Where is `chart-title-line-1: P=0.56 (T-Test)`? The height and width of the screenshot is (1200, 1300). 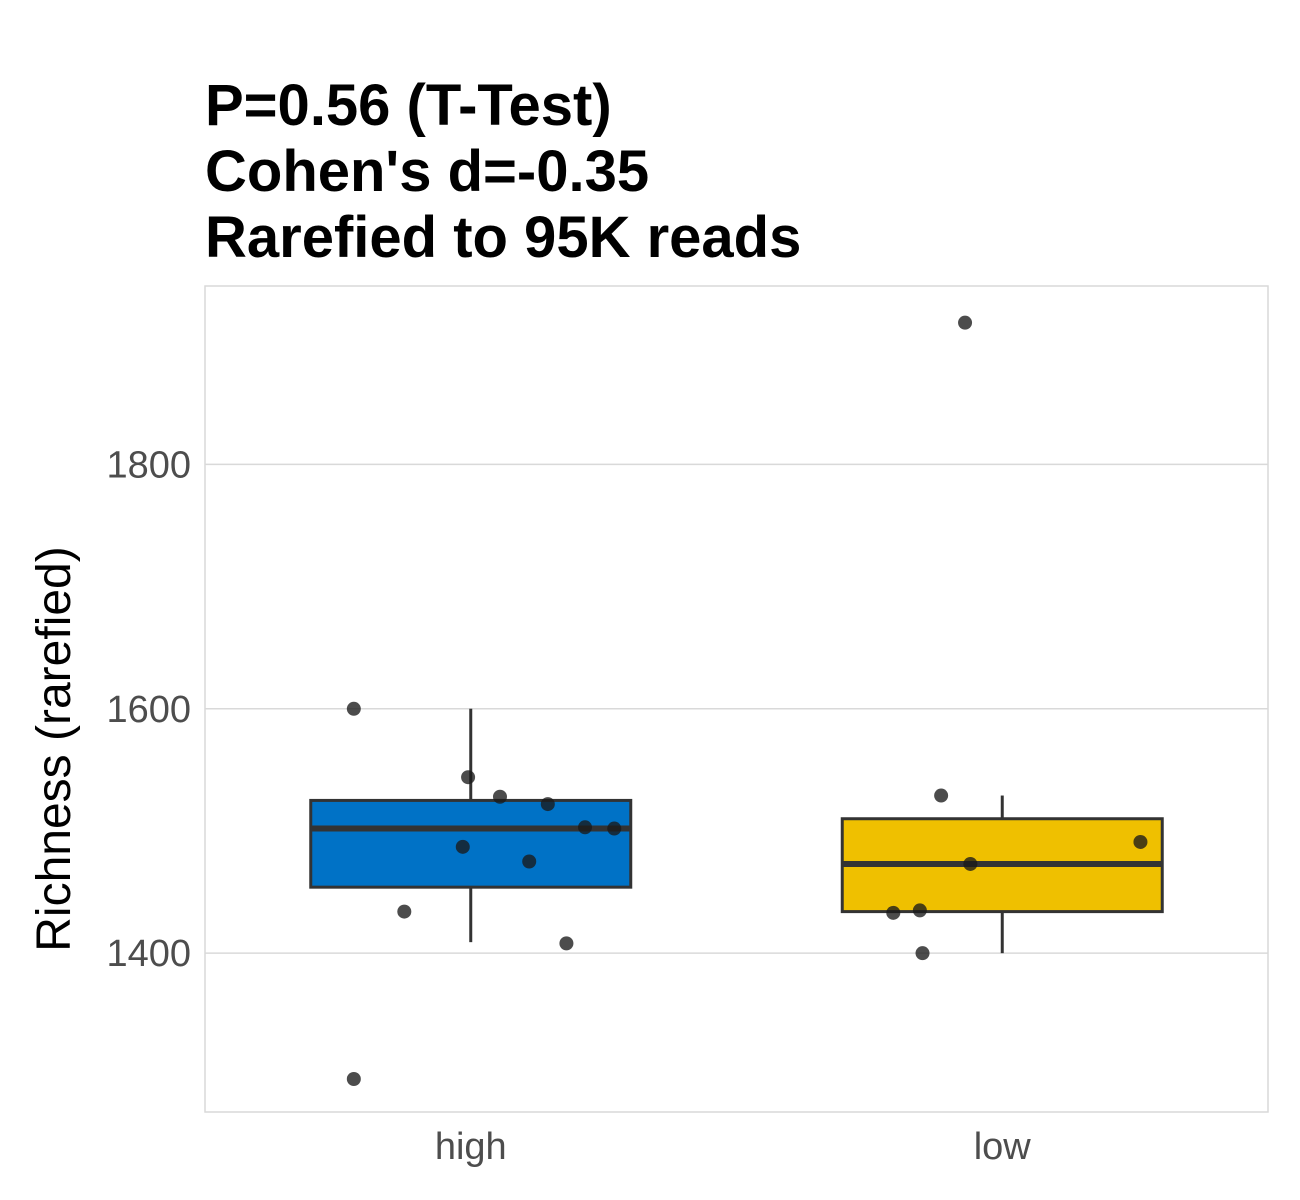
chart-title-line-1: P=0.56 (T-Test) is located at coordinates (408, 105).